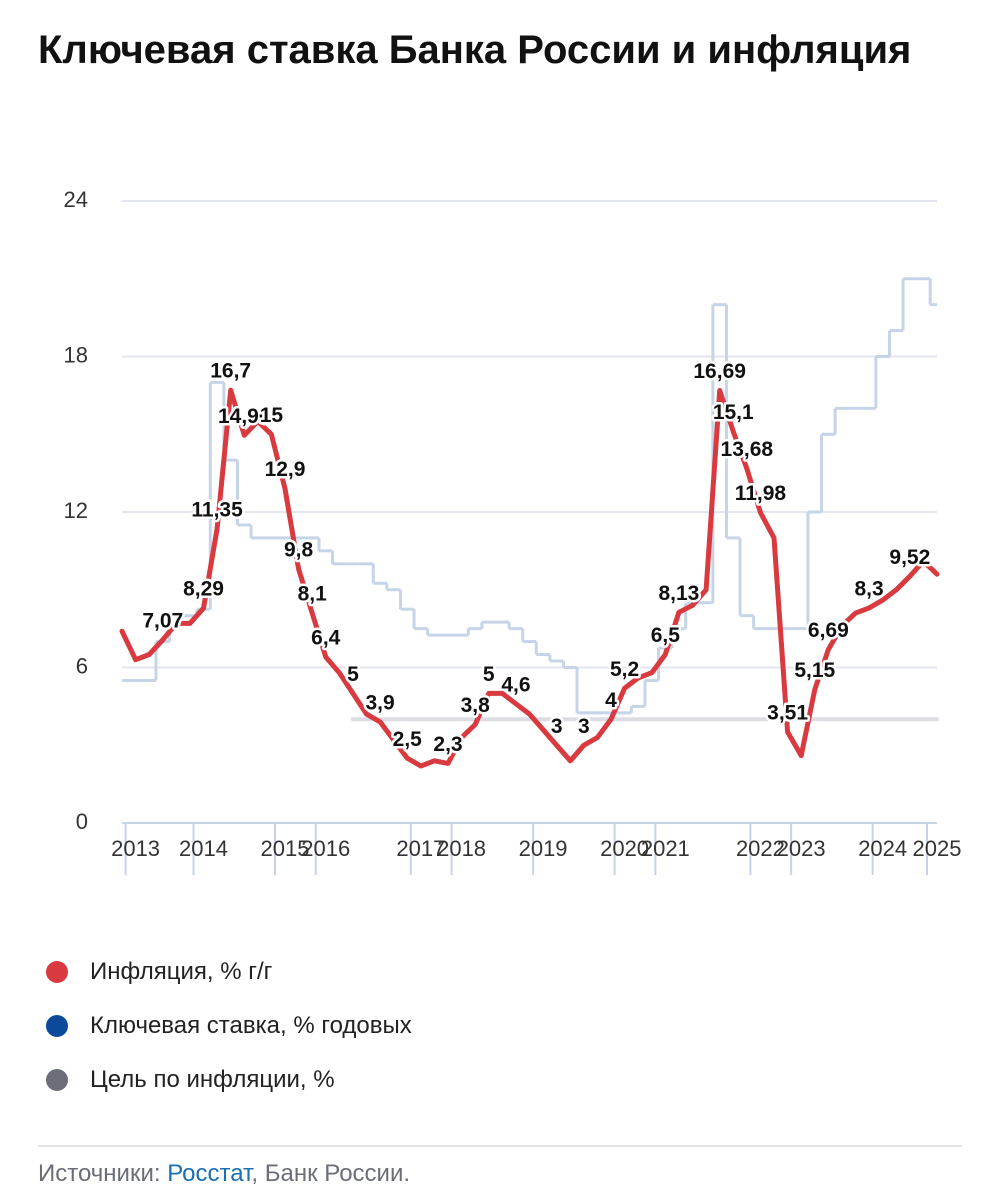 The width and height of the screenshot is (999, 1200). Describe the element at coordinates (203, 848) in the screenshot. I see `x-tick-label: 2014` at that location.